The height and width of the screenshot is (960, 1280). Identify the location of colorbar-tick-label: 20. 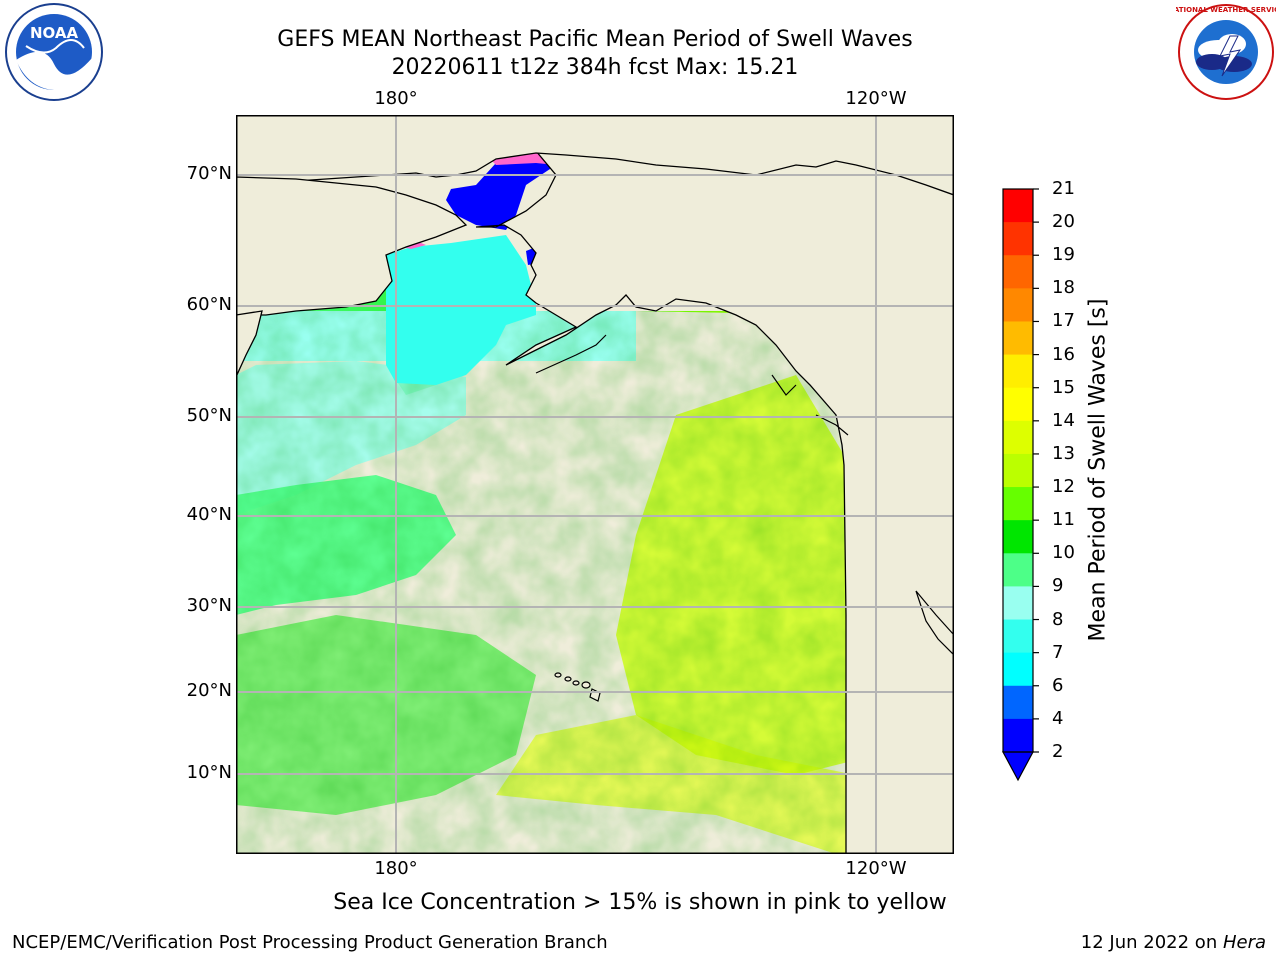
(1063, 222).